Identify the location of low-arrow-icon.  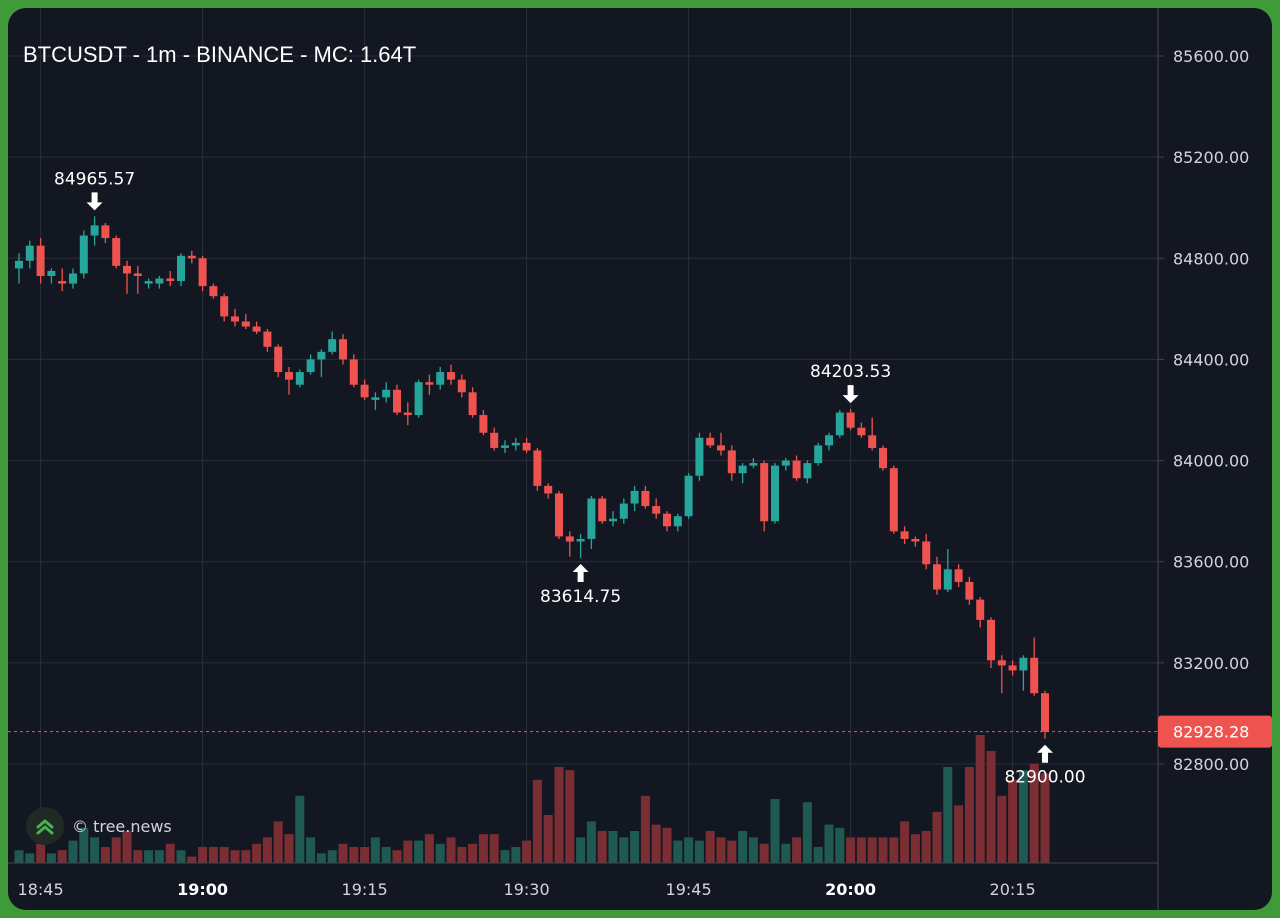
(580, 572).